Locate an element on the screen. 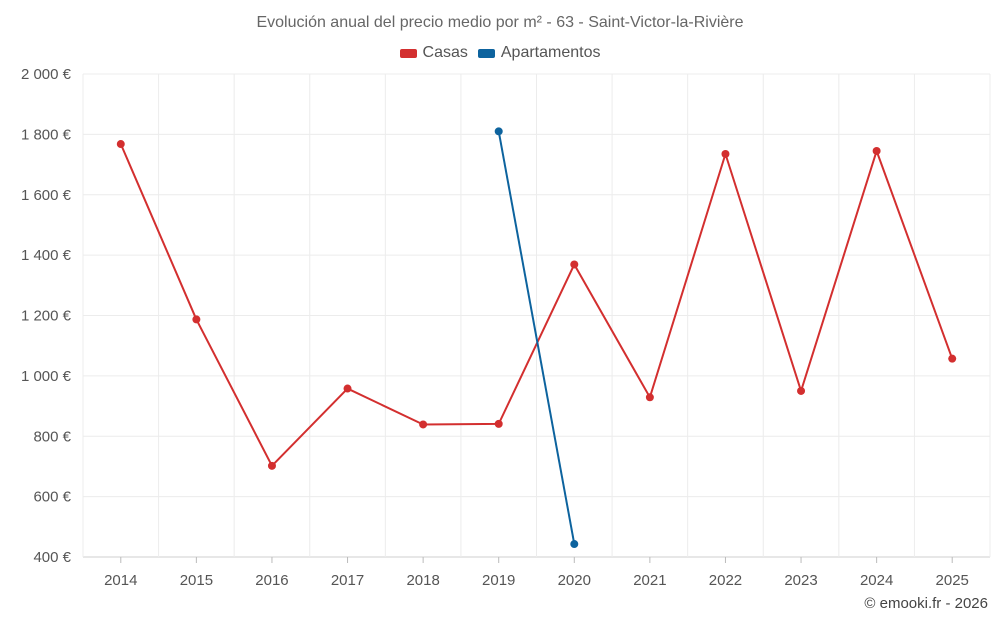  x-tick-label: 2025 is located at coordinates (952, 580).